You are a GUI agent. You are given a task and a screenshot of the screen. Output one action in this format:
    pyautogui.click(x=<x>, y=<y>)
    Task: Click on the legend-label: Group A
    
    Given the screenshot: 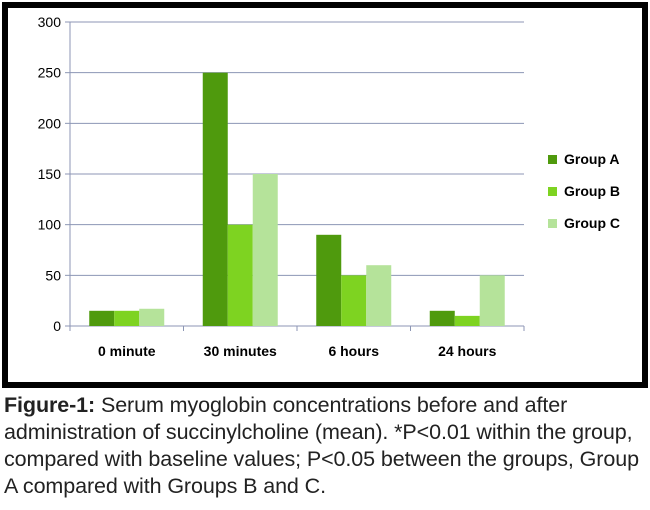 What is the action you would take?
    pyautogui.click(x=591, y=159)
    